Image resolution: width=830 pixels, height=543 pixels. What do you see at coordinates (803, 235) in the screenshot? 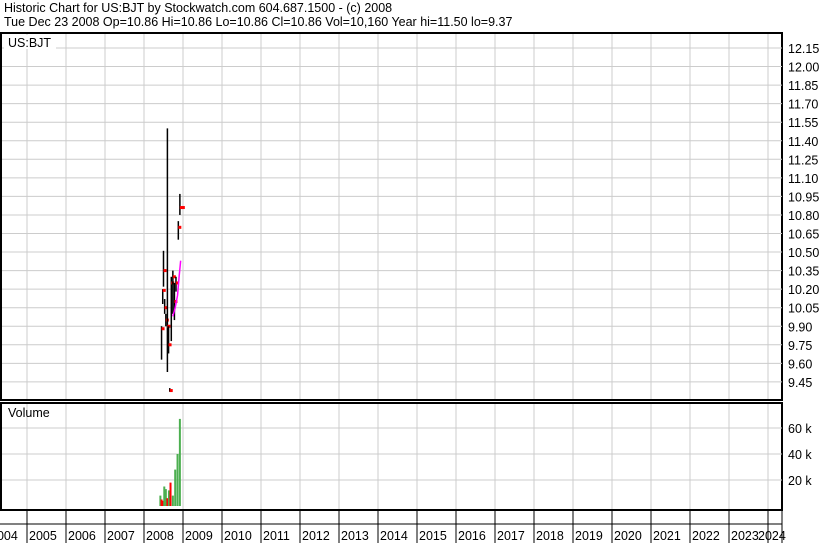
I see `price-tick-label: 10.65` at bounding box center [803, 235].